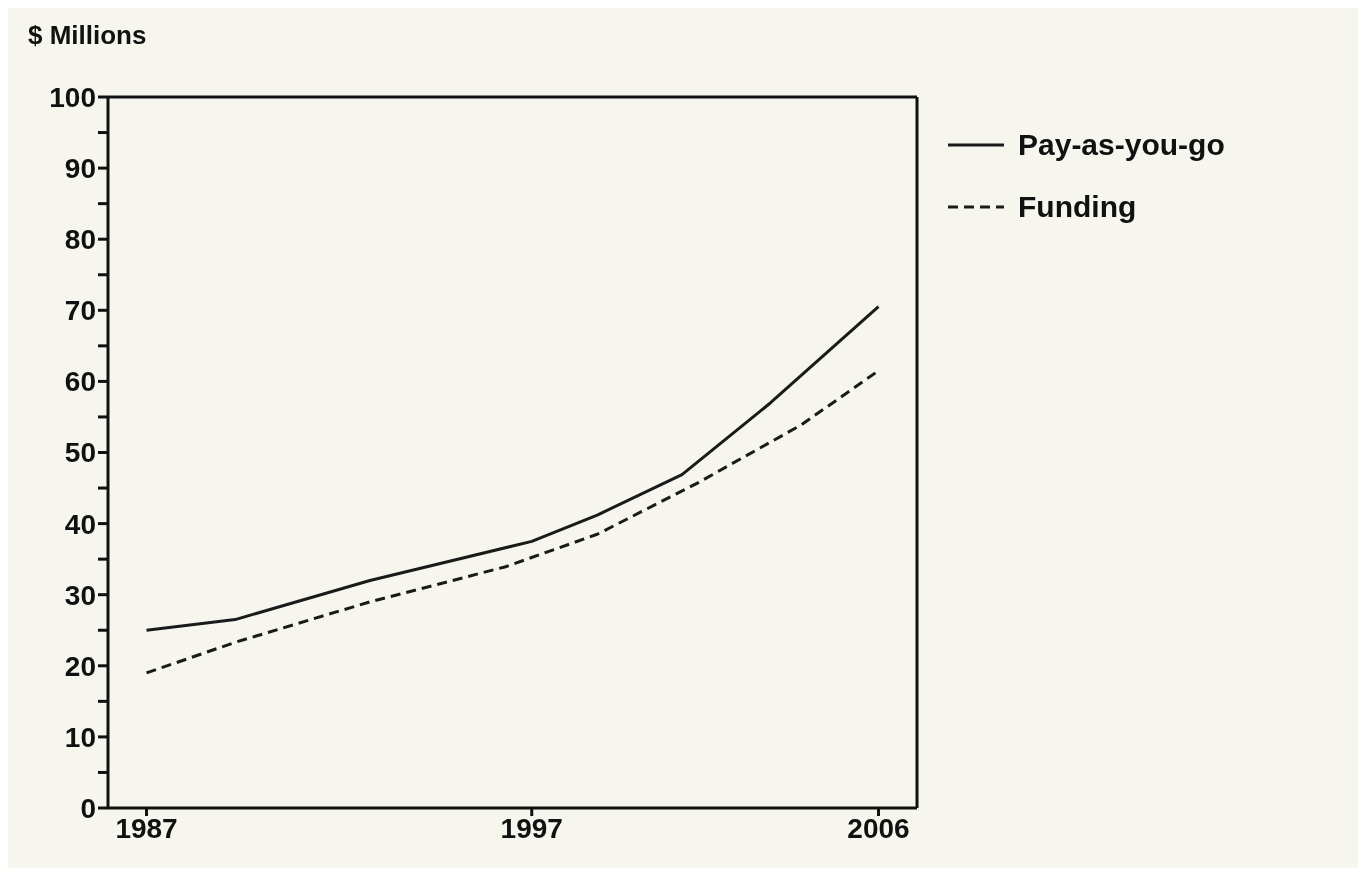  What do you see at coordinates (1077, 207) in the screenshot?
I see `legend-label: Funding` at bounding box center [1077, 207].